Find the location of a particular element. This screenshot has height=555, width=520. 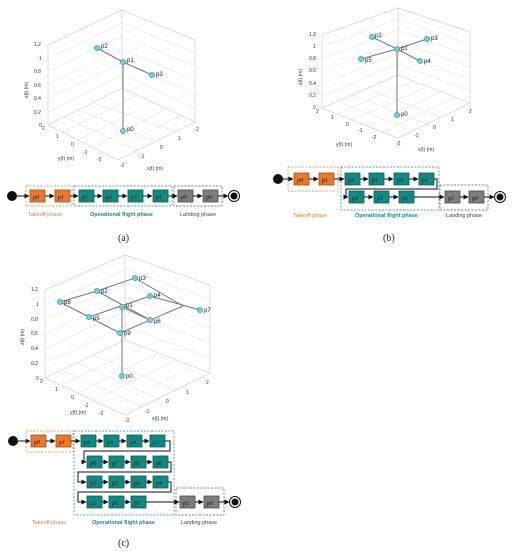

panel-caption: (b) is located at coordinates (389, 238).